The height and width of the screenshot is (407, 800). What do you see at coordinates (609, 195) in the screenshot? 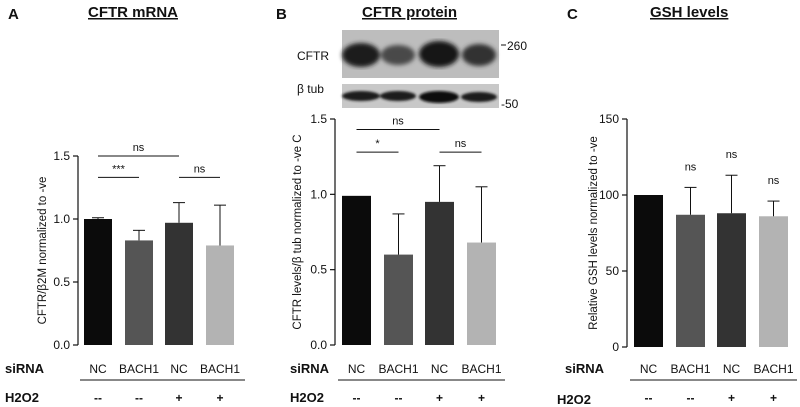
I see `panel-c-tick-label: 100` at bounding box center [609, 195].